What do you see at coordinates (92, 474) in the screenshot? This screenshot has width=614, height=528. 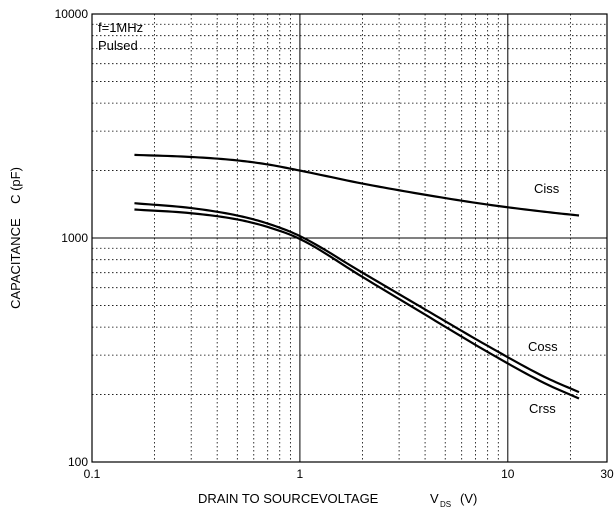 I see `x-tick-label: 0.1` at bounding box center [92, 474].